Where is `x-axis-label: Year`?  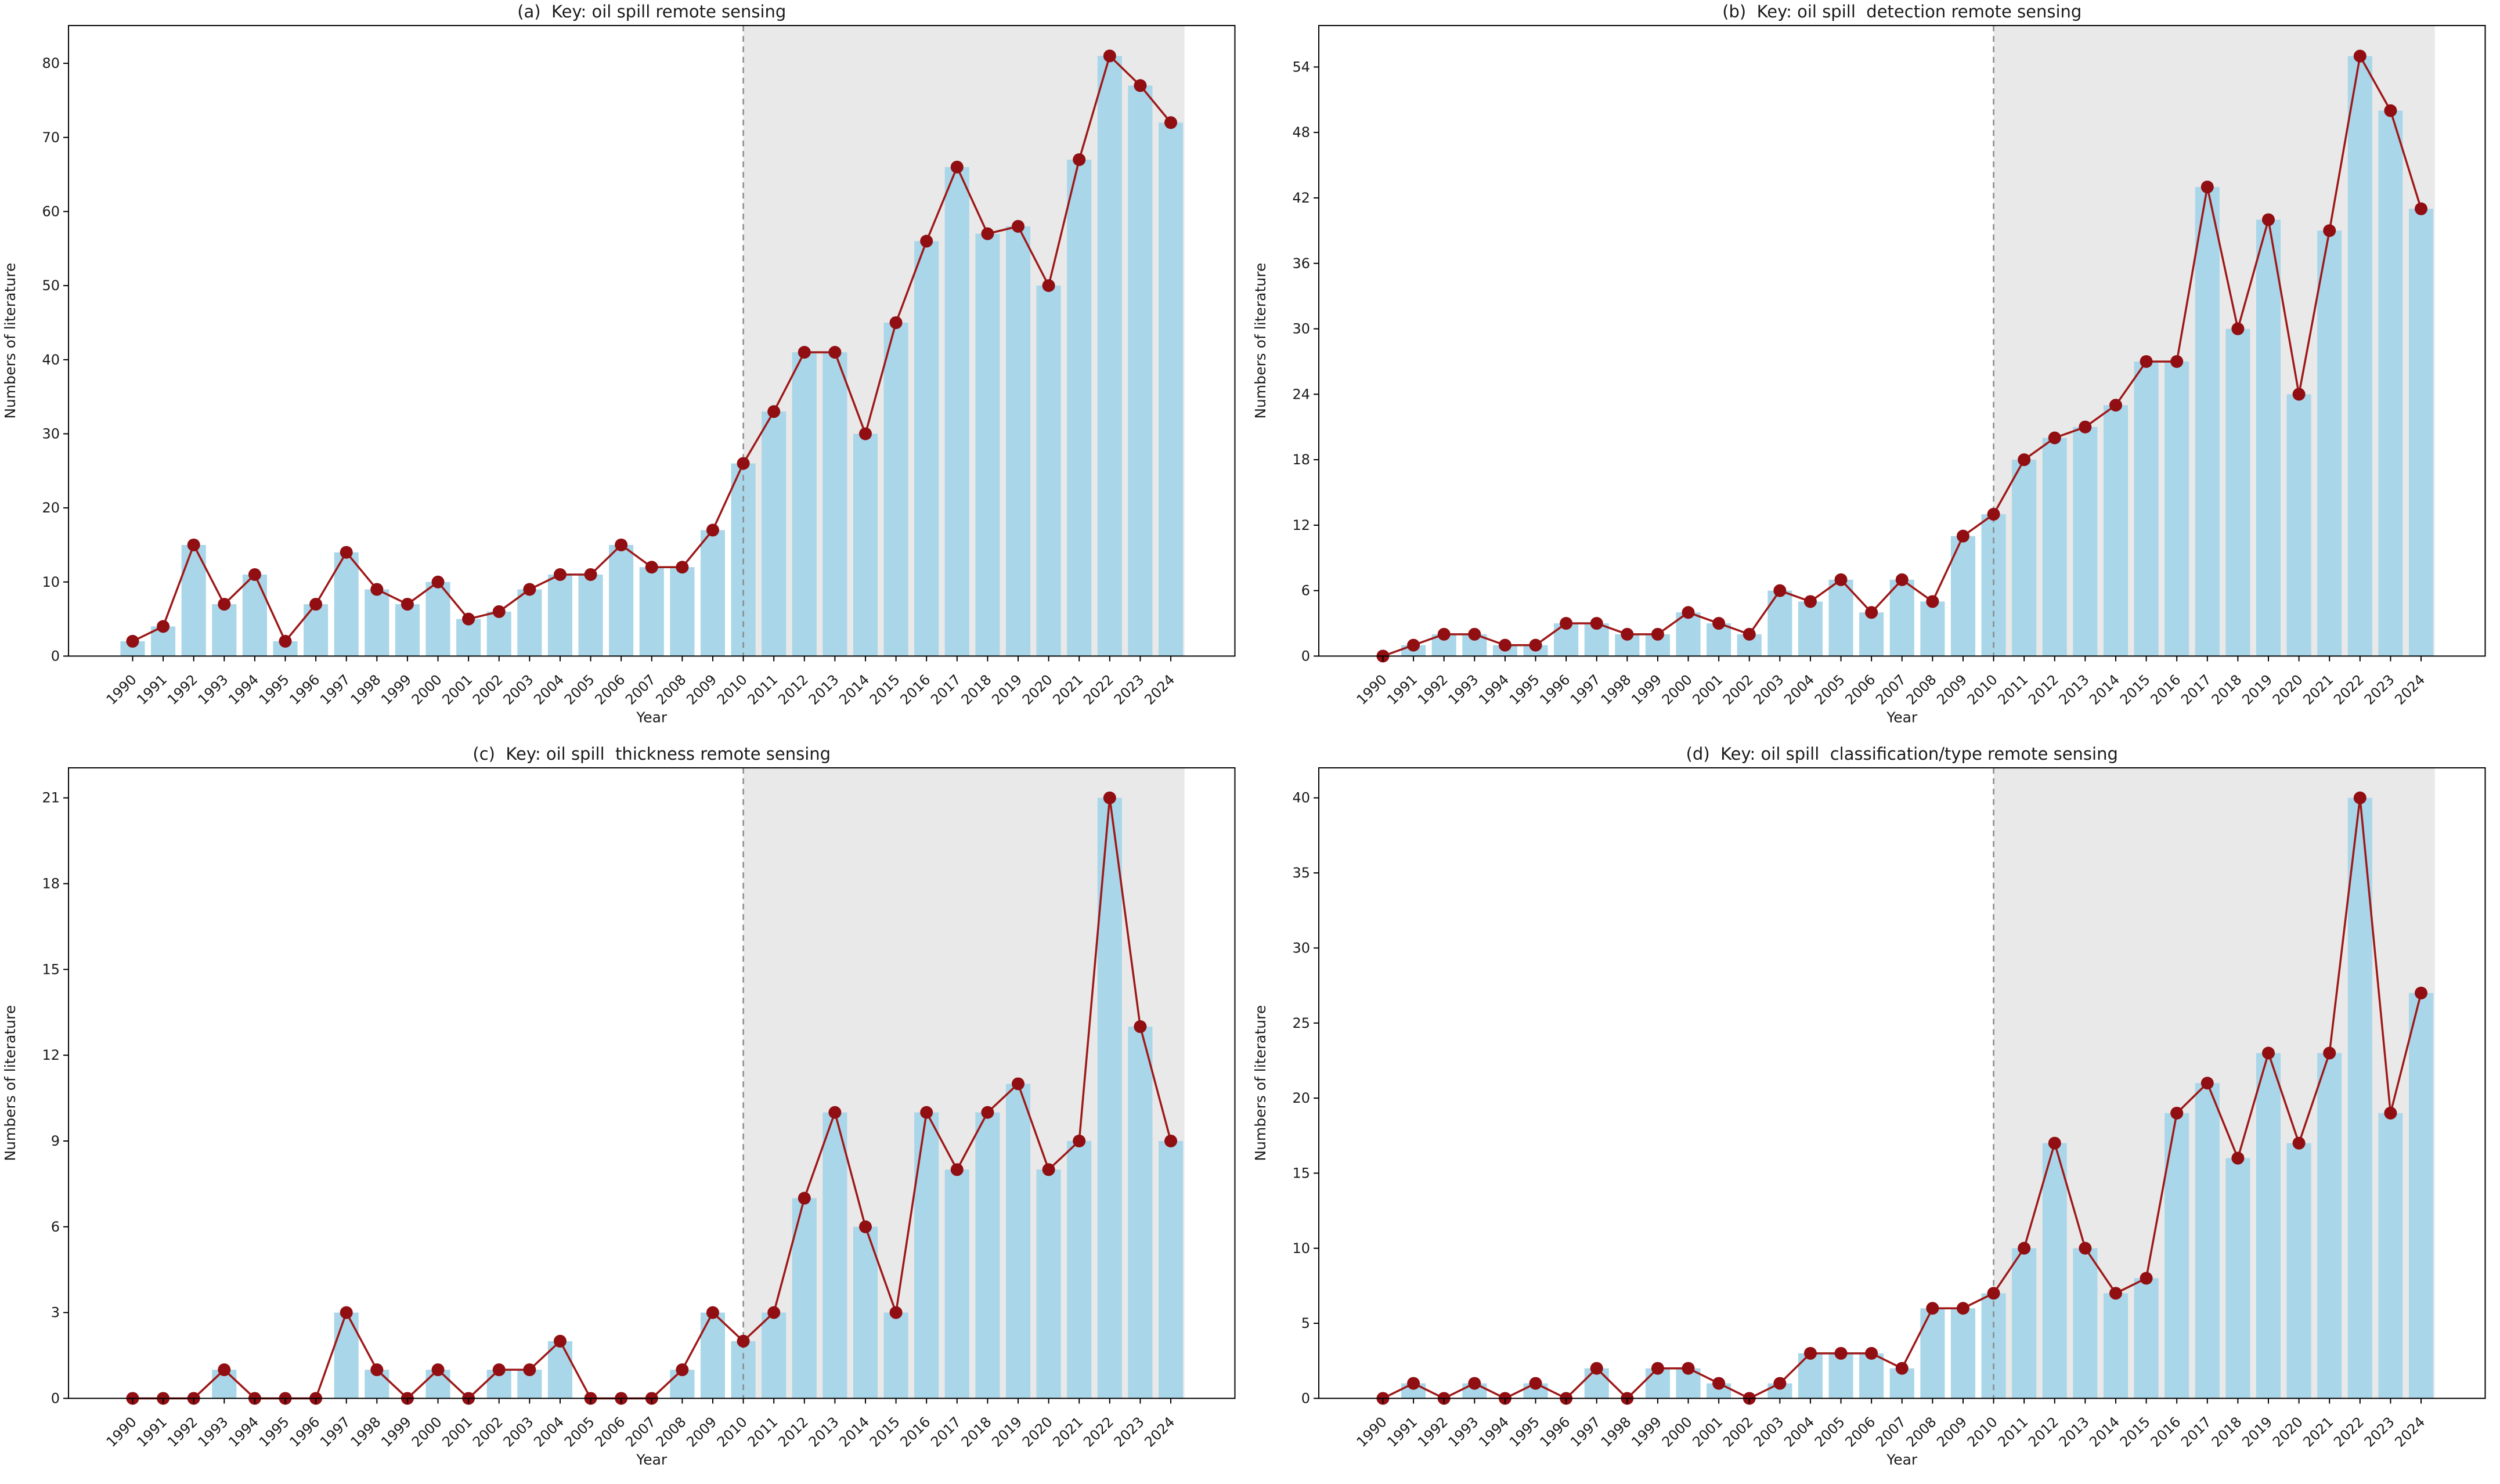 x-axis-label: Year is located at coordinates (652, 717).